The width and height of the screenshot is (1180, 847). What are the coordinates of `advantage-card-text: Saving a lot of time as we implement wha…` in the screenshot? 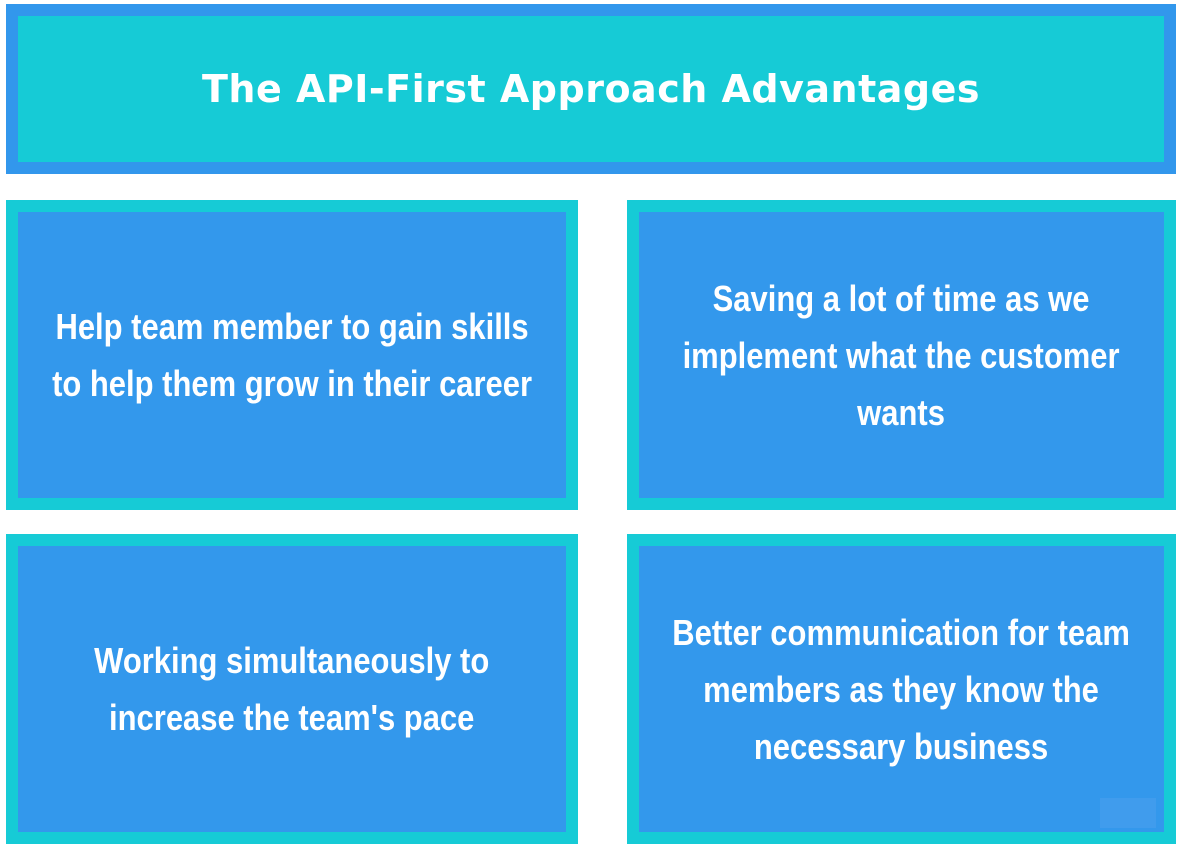 It's located at (901, 355).